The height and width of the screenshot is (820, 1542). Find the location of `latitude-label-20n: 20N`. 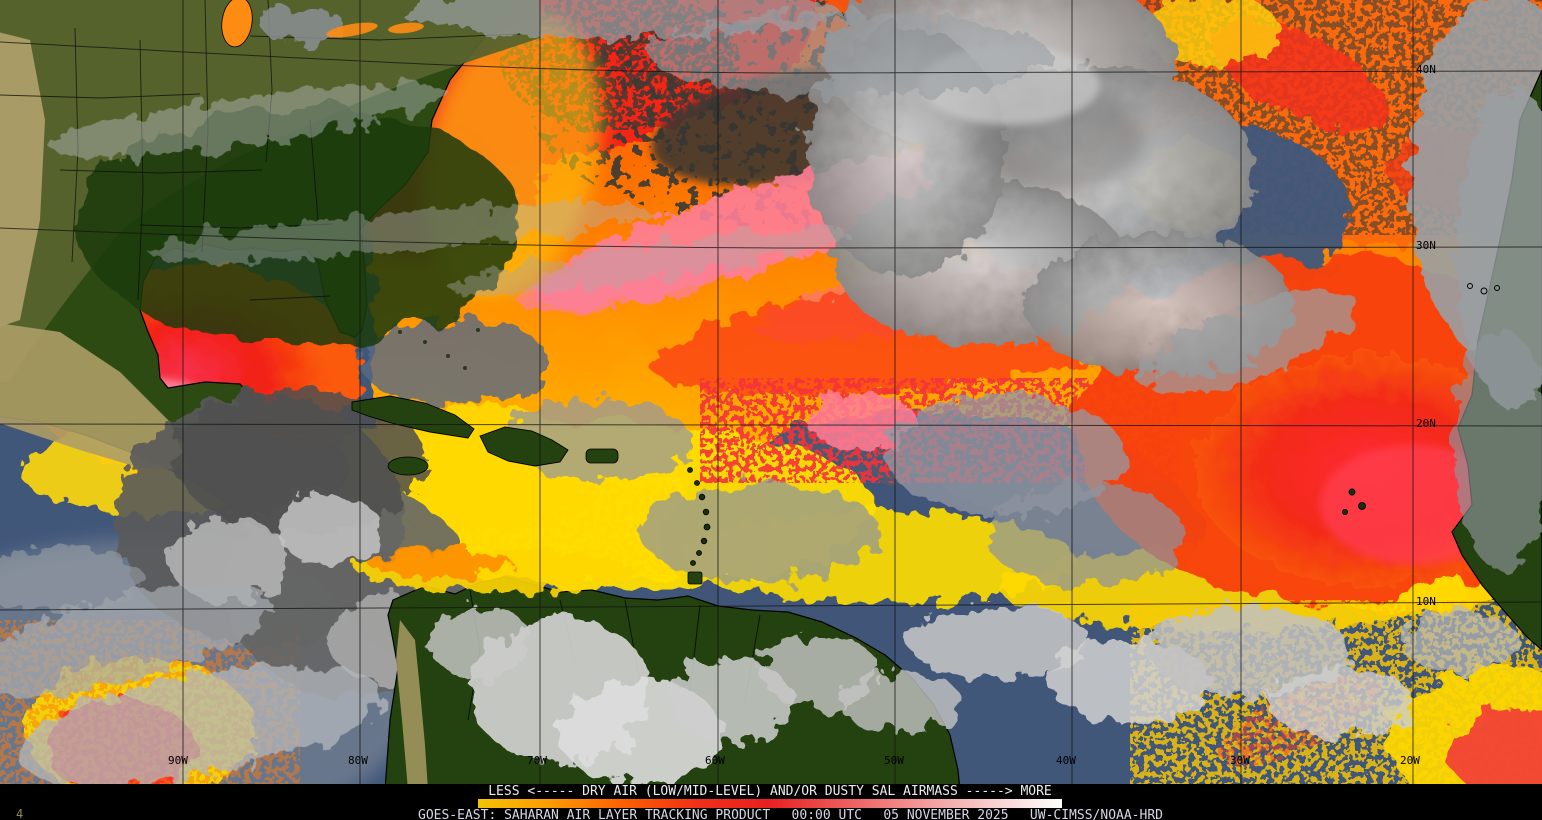

latitude-label-20n: 20N is located at coordinates (1426, 423).